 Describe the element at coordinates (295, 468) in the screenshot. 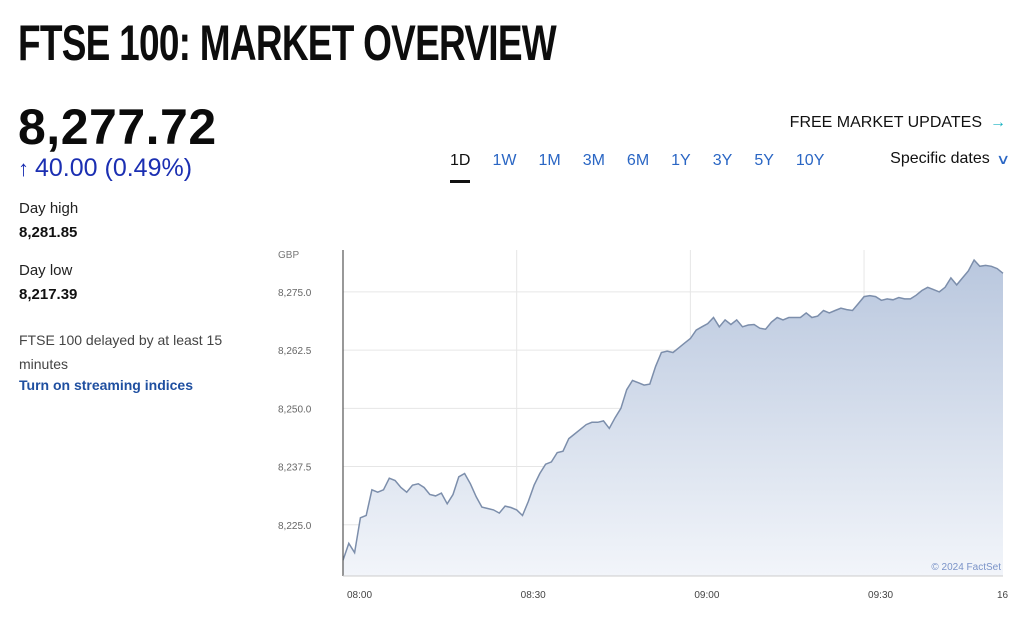

I see `y-tick-label: 8,237.5` at that location.